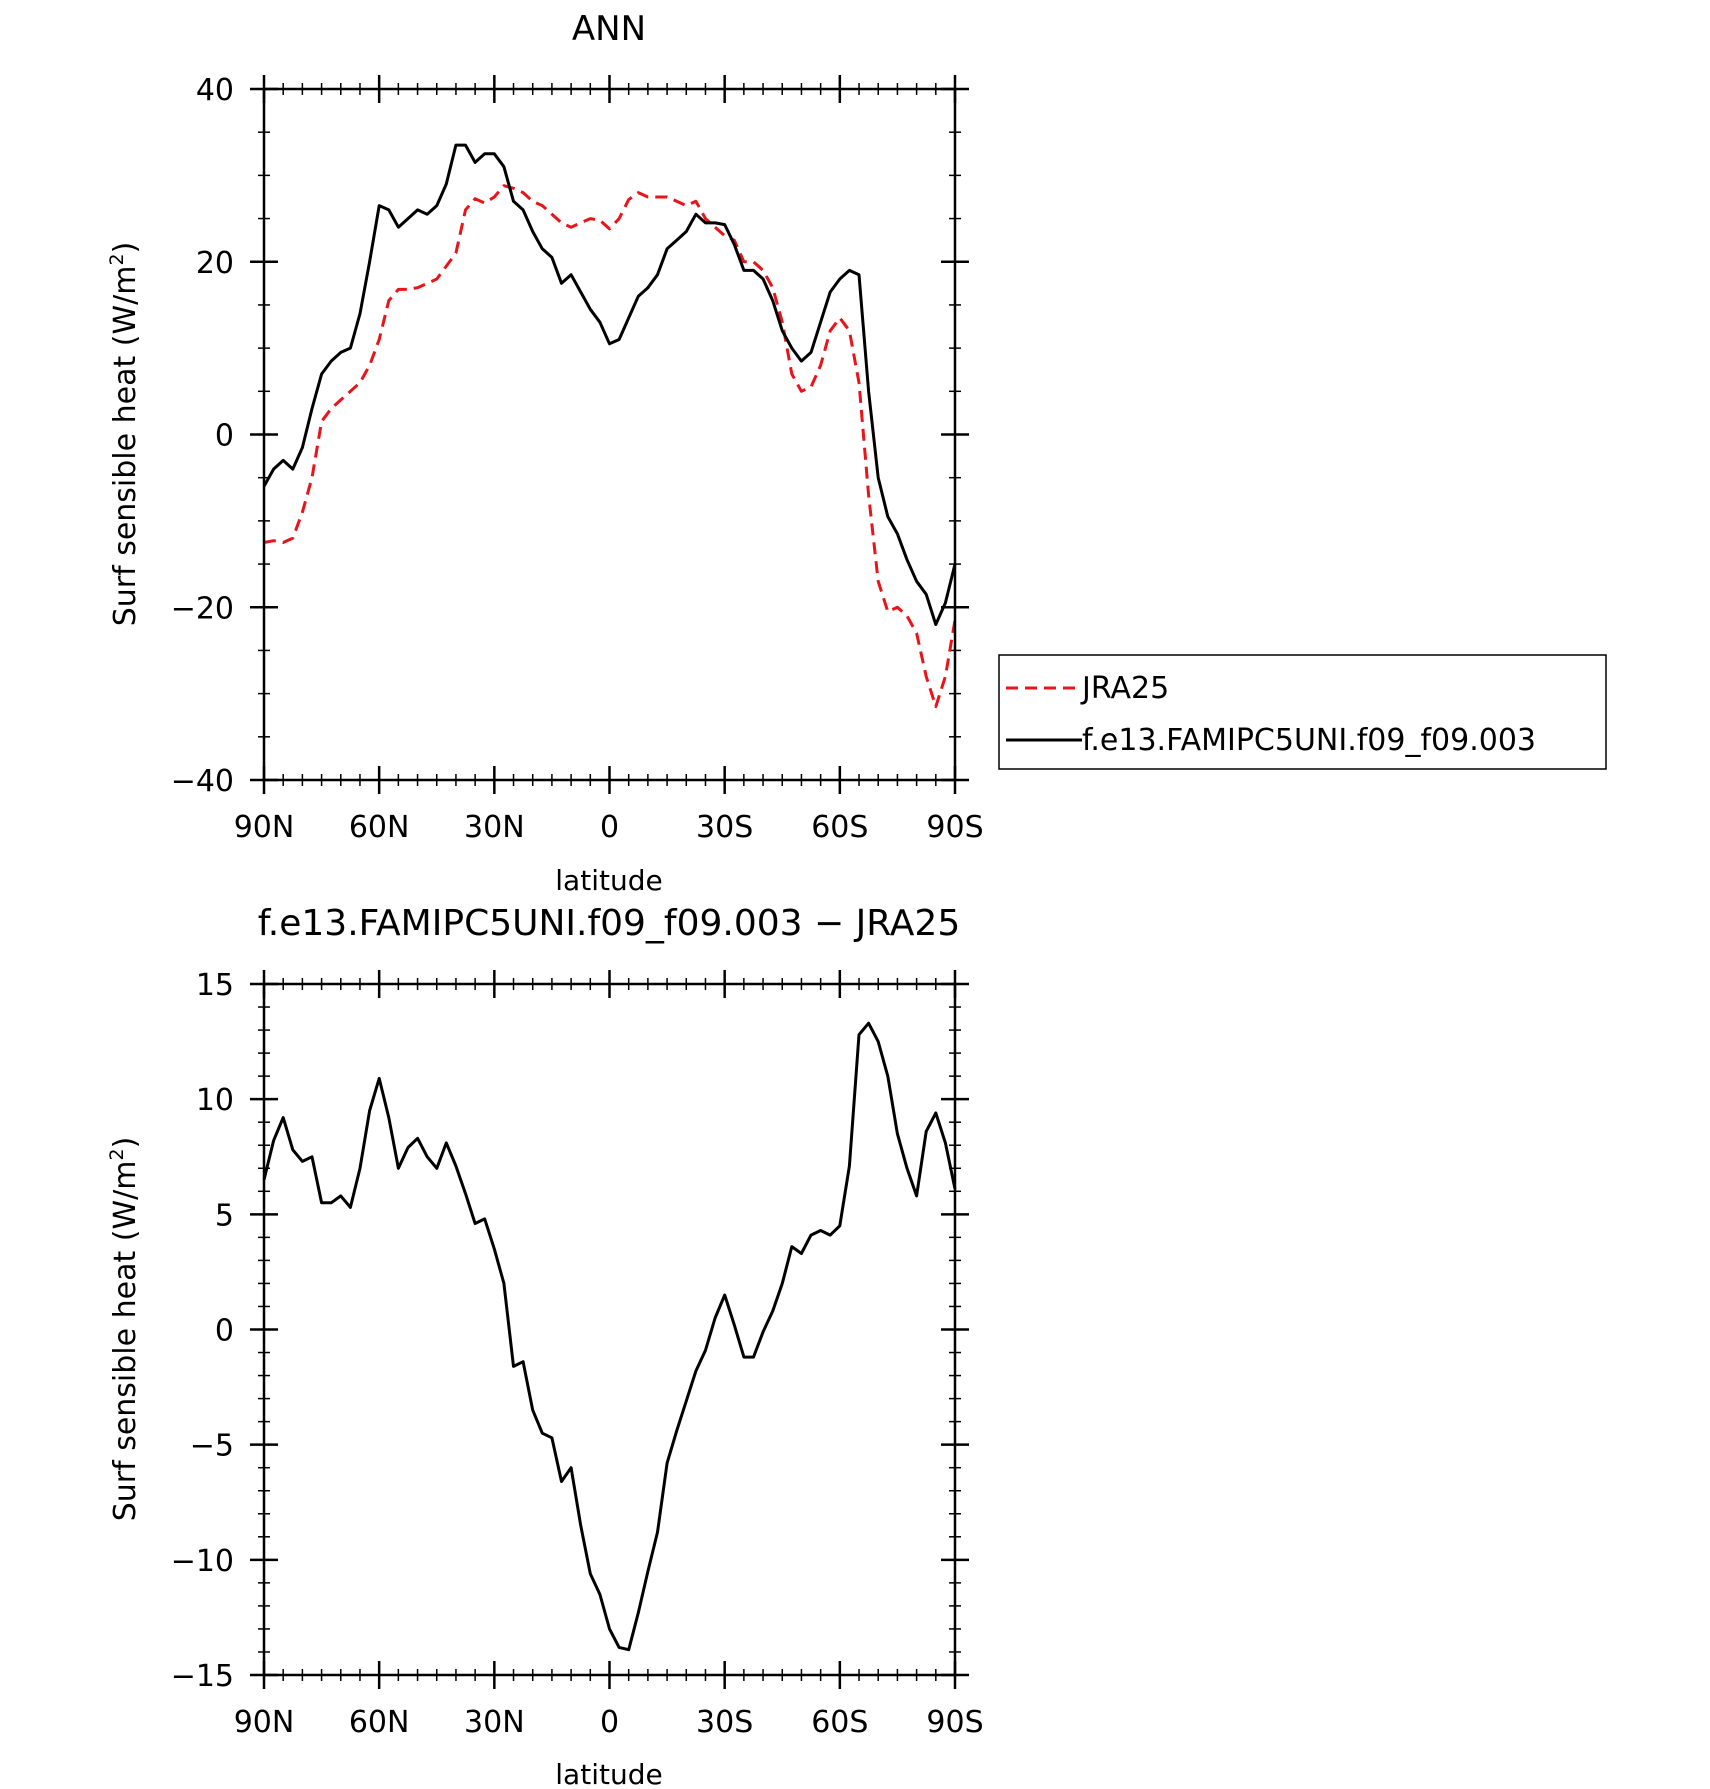 This screenshot has width=1710, height=1789. I want to click on bottom-chart-y-axis-label-main: Surf sensible heat (W/m, so click(125, 1341).